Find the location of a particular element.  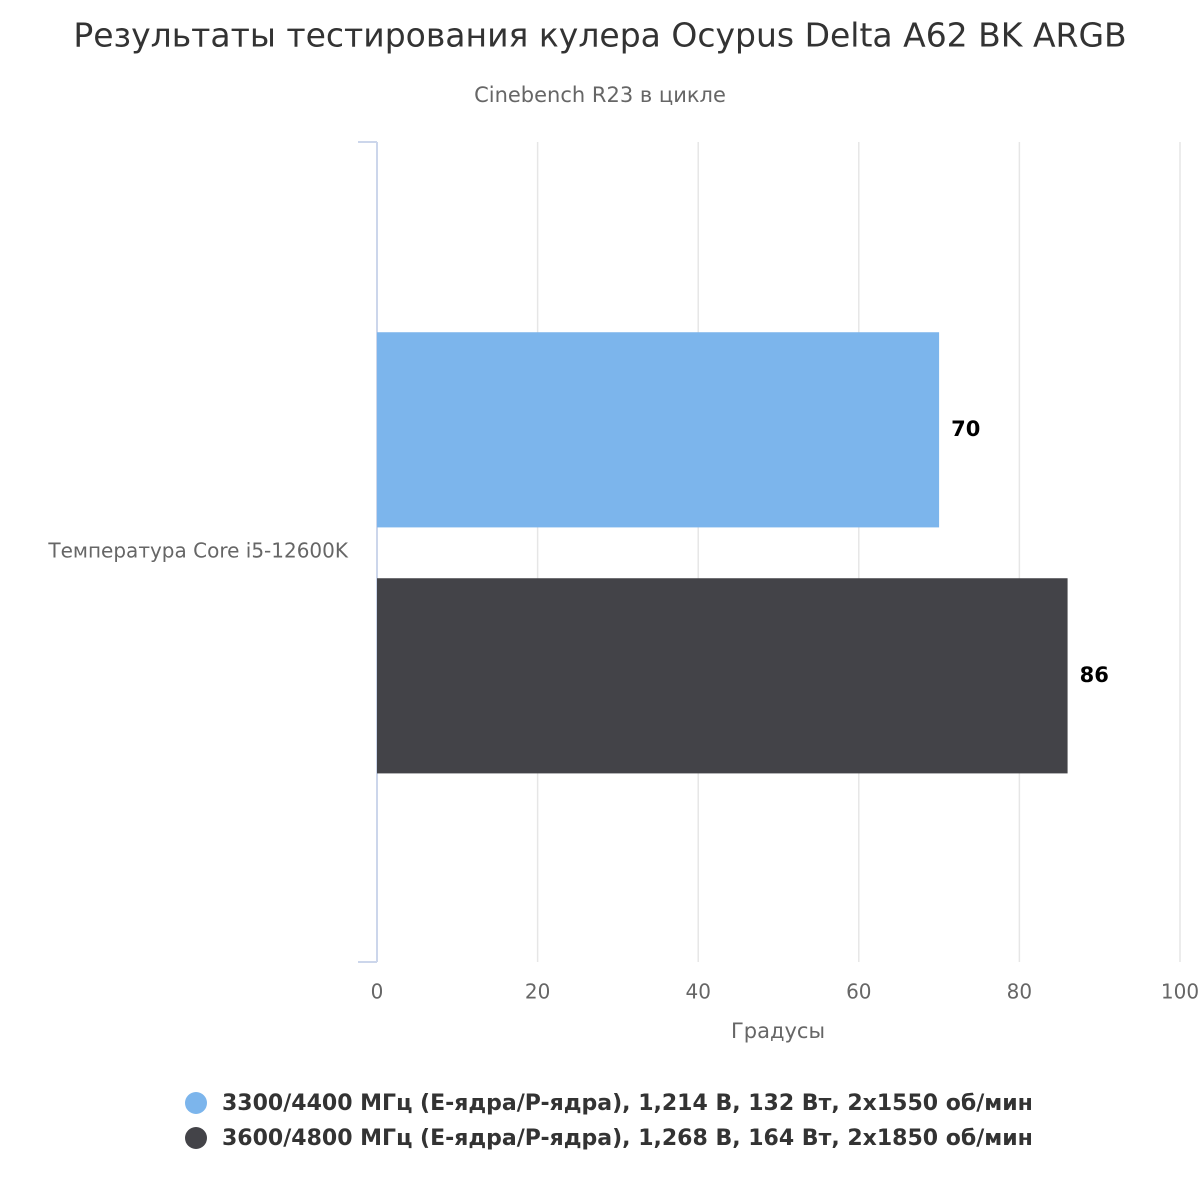

x-tick-label: 80 is located at coordinates (1019, 992).